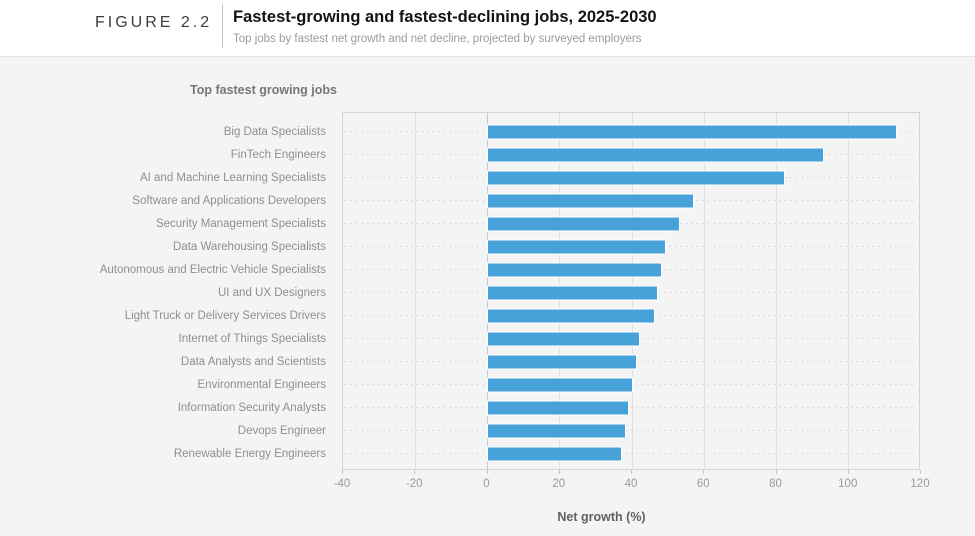 The height and width of the screenshot is (536, 975). I want to click on label-row: Information Security Analysts, so click(163, 408).